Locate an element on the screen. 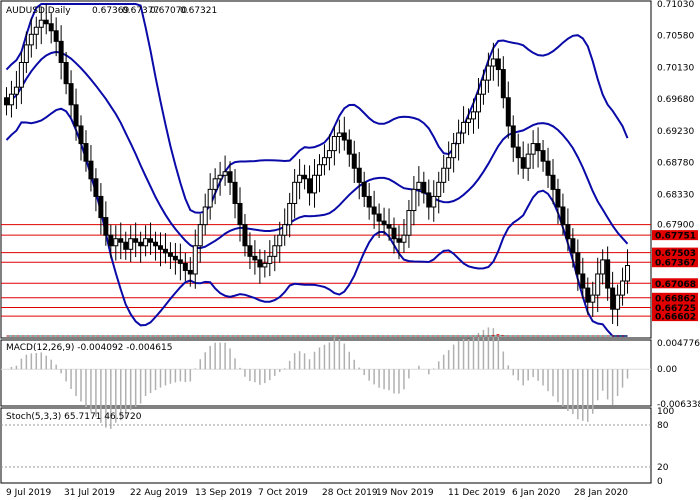 The width and height of the screenshot is (700, 500). date-tick-label: 22 Aug 2019 is located at coordinates (159, 493).